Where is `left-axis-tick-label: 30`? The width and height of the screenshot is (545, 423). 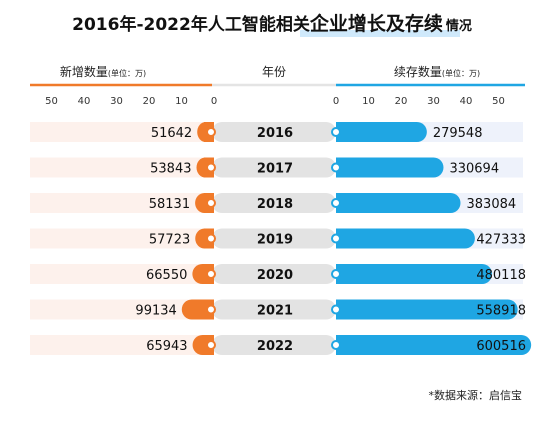 left-axis-tick-label: 30 is located at coordinates (116, 101).